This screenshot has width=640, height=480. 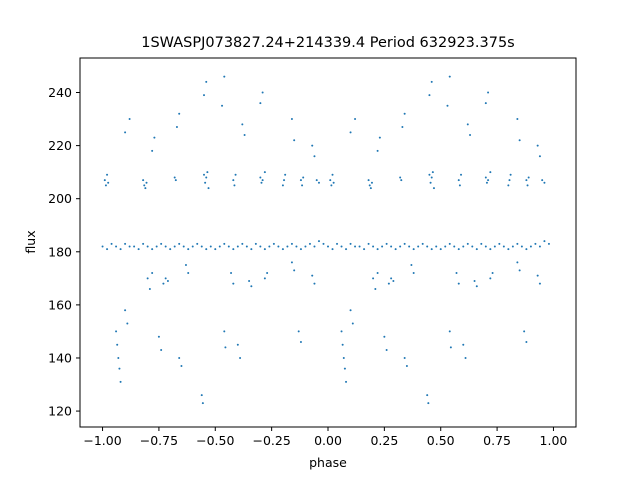 What do you see at coordinates (60, 92) in the screenshot?
I see `y-tick-label: 240` at bounding box center [60, 92].